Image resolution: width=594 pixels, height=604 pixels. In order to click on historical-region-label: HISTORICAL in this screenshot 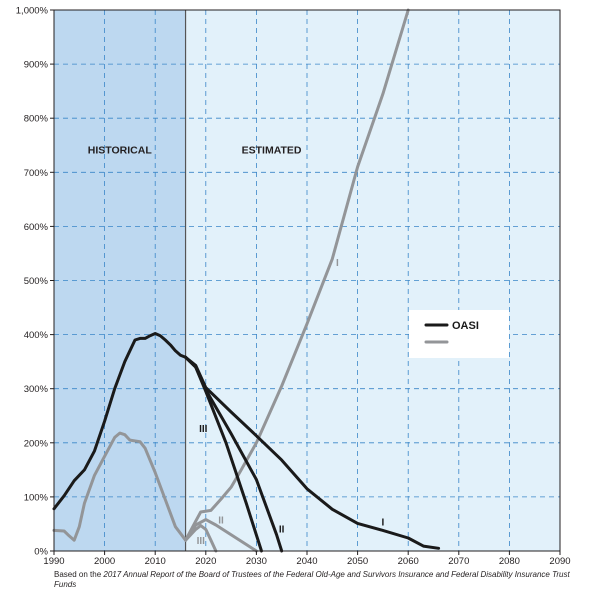, I will do `click(120, 150)`.